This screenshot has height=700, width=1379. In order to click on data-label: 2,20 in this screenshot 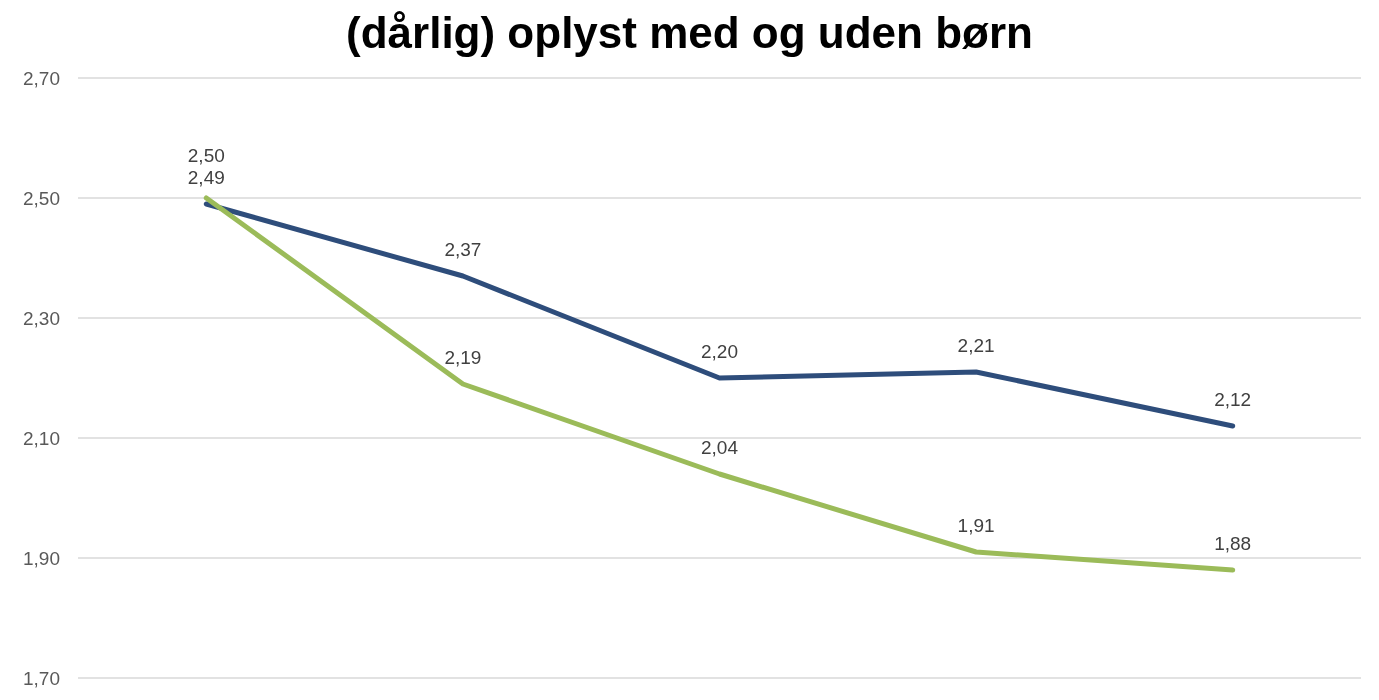, I will do `click(719, 351)`.